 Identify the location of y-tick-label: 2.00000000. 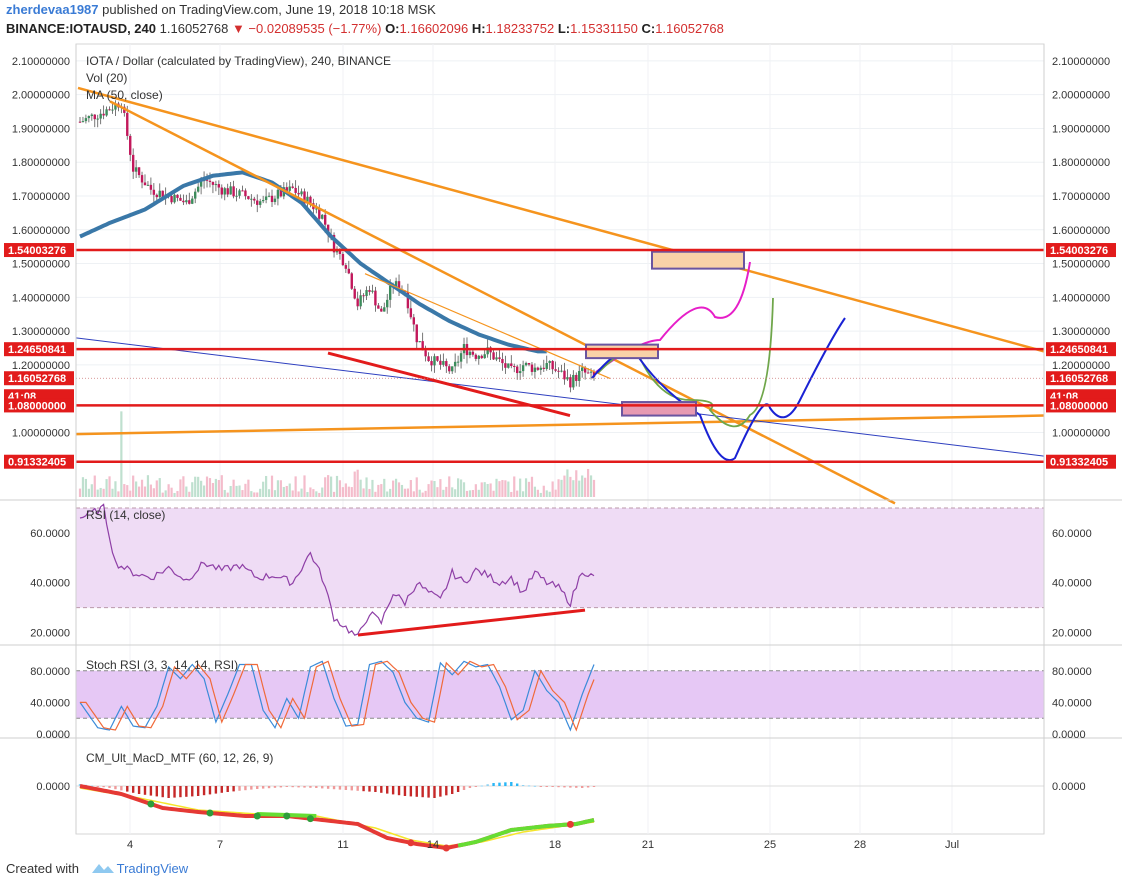
(1081, 96).